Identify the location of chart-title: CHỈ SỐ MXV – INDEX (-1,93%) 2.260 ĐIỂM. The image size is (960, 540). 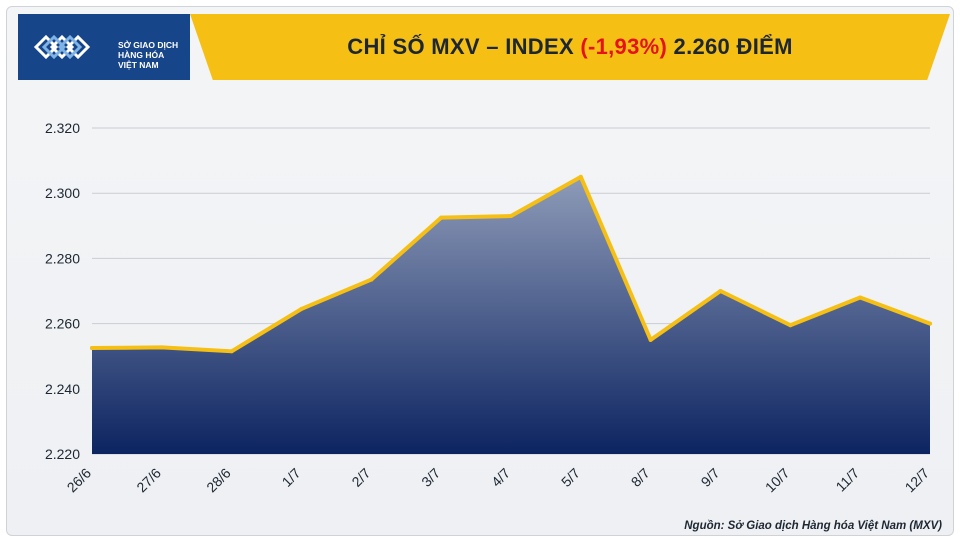
(570, 47).